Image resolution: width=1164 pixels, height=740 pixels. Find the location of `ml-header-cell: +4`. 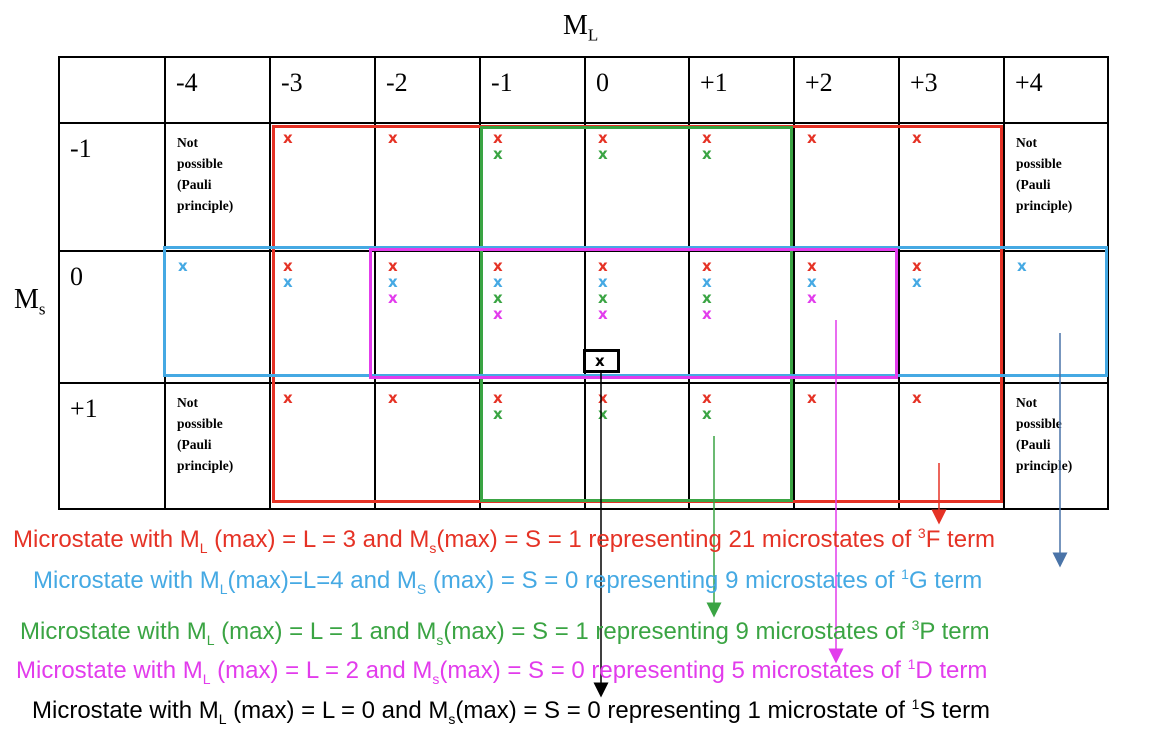

ml-header-cell: +4 is located at coordinates (1056, 90).